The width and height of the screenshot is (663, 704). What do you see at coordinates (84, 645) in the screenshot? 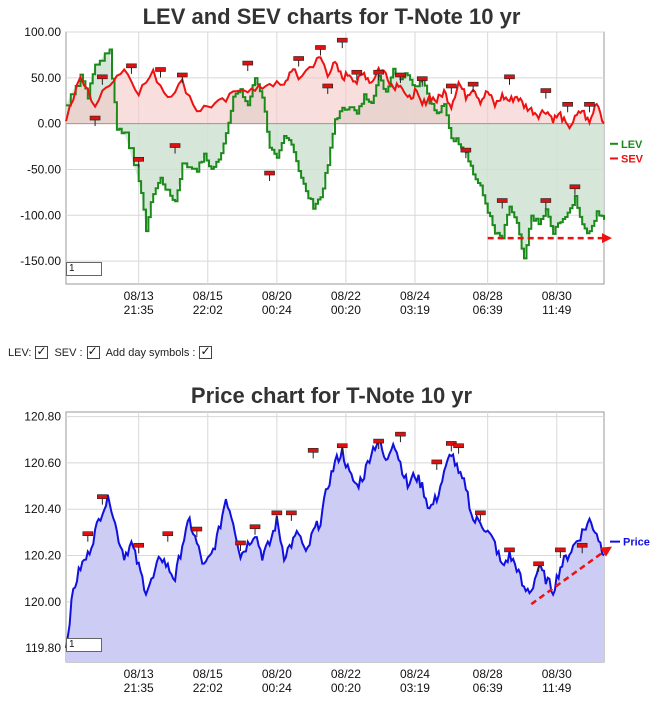
I see `price-zoom-input: 1` at bounding box center [84, 645].